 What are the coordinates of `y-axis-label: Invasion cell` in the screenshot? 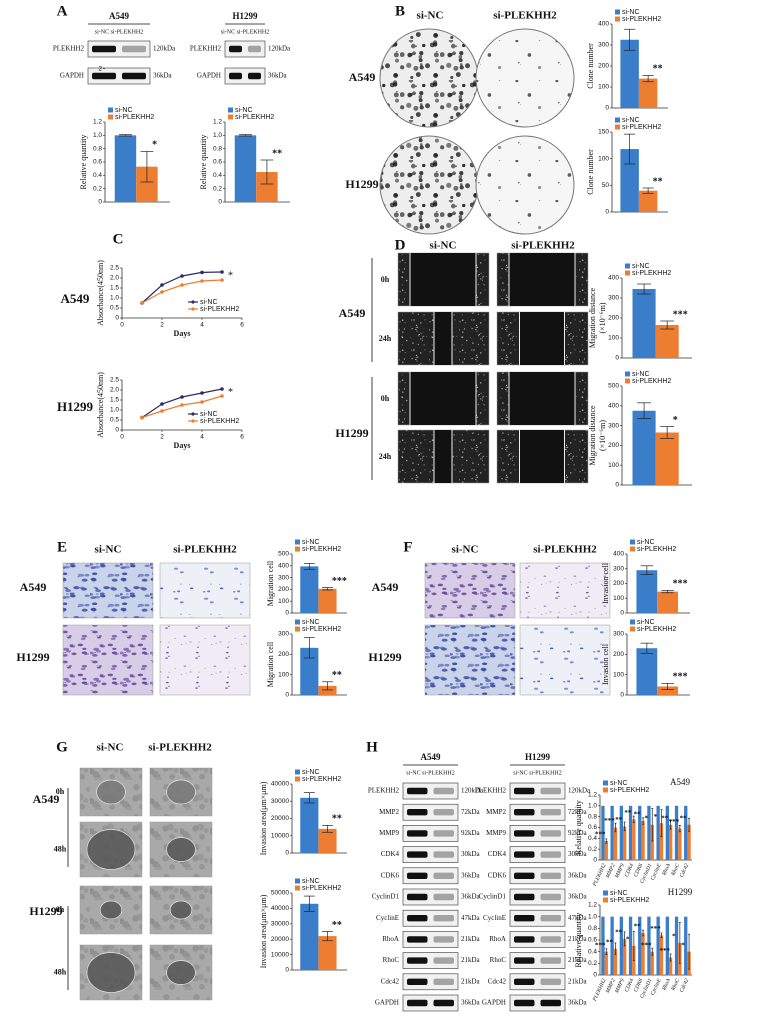 It's located at (605, 664).